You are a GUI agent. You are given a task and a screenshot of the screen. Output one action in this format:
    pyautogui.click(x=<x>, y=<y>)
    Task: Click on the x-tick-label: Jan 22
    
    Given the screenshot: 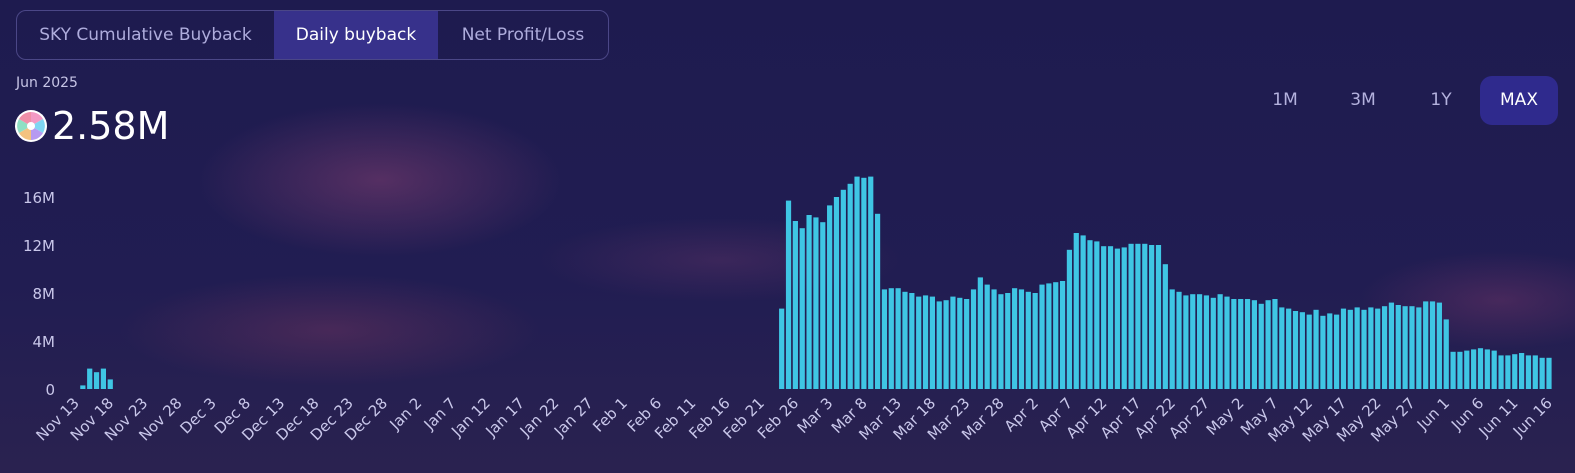 What is the action you would take?
    pyautogui.click(x=539, y=417)
    